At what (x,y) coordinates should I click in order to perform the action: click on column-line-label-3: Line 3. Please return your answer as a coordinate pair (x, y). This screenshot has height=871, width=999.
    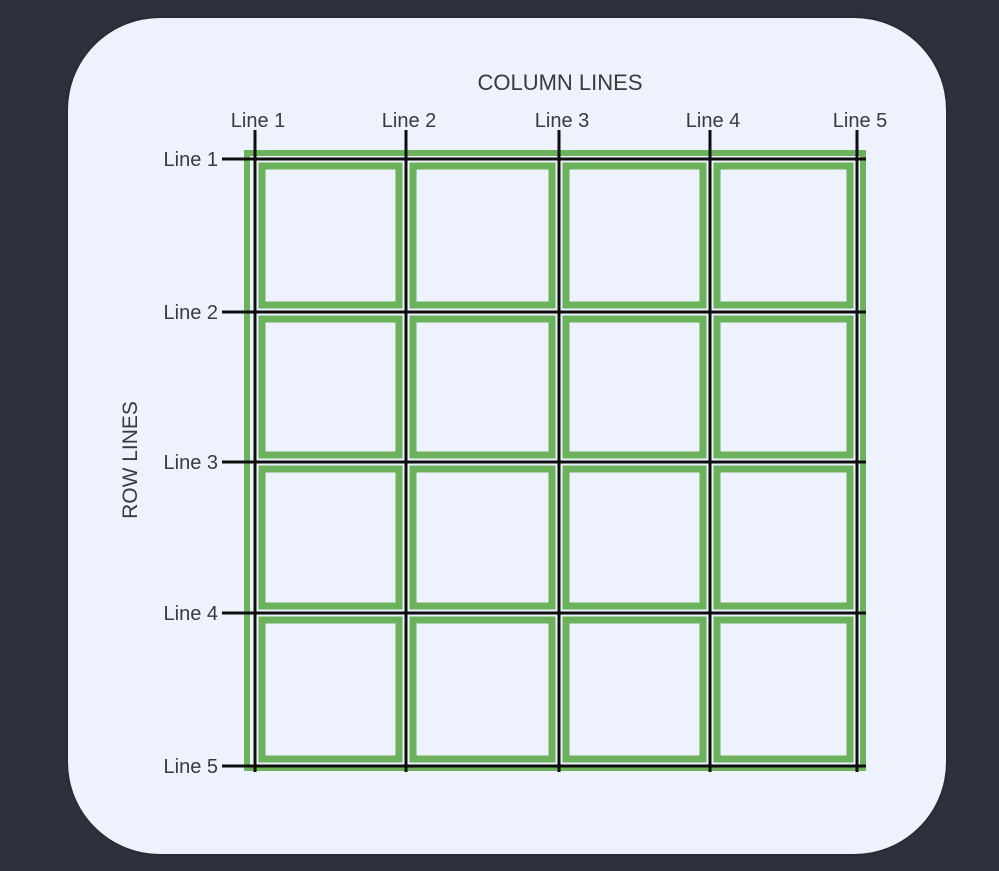
    Looking at the image, I should click on (562, 121).